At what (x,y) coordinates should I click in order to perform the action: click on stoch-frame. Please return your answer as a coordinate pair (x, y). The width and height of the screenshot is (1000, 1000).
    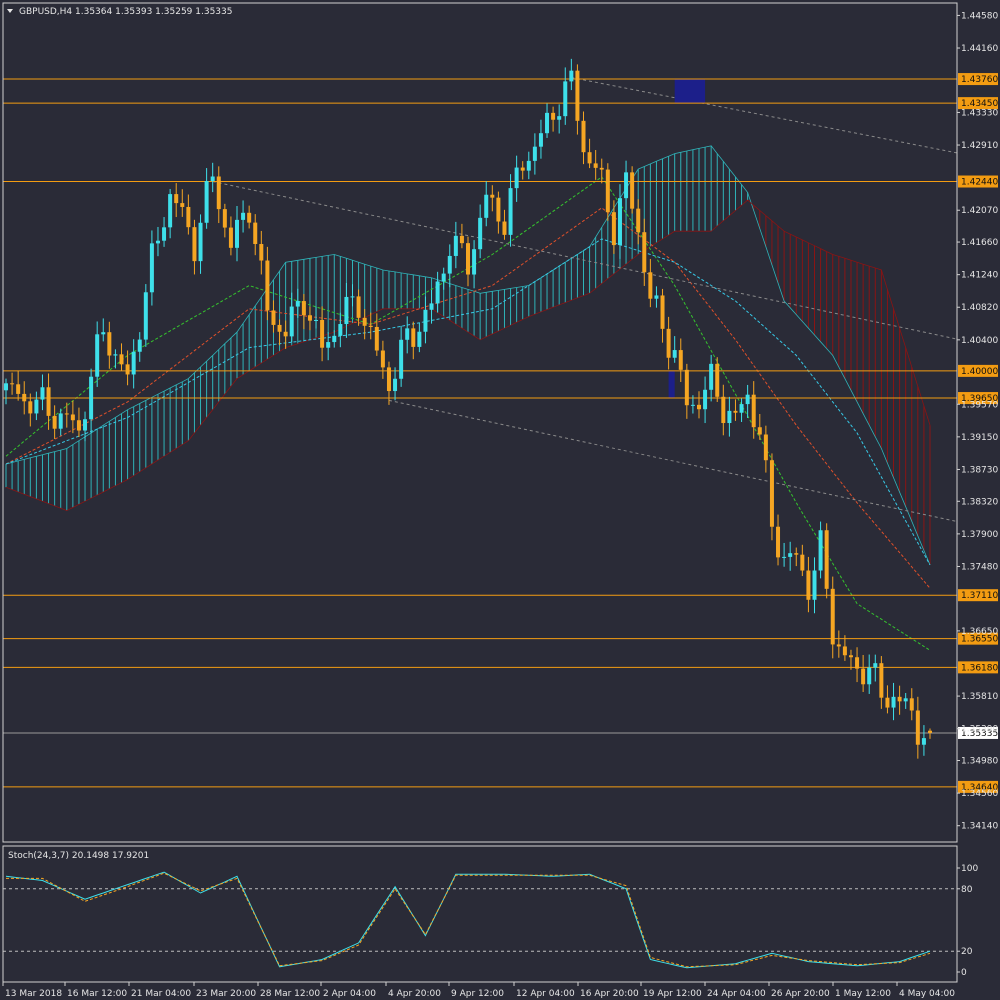
    Looking at the image, I should click on (480, 914).